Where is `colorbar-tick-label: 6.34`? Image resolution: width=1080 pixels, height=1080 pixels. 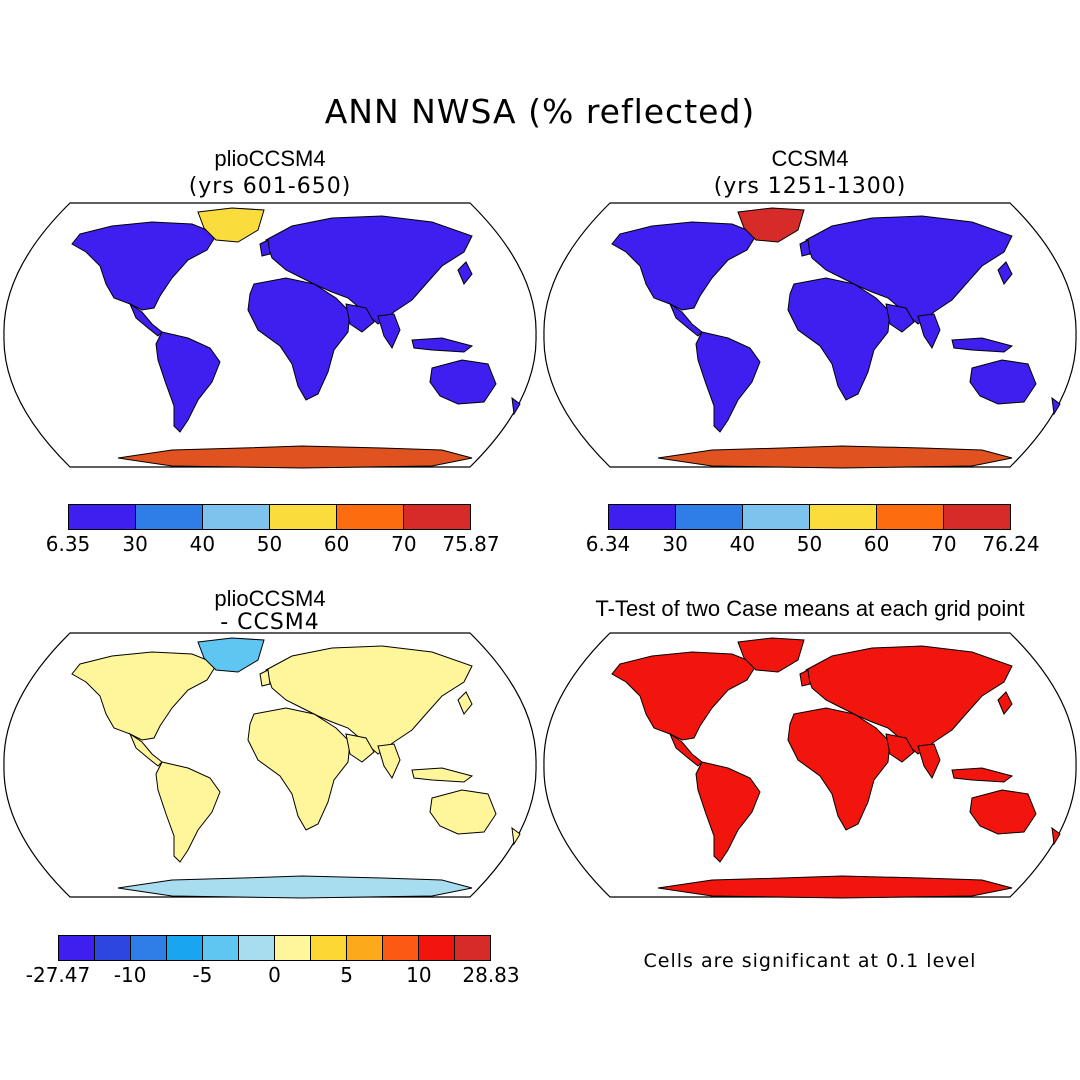
colorbar-tick-label: 6.34 is located at coordinates (608, 544).